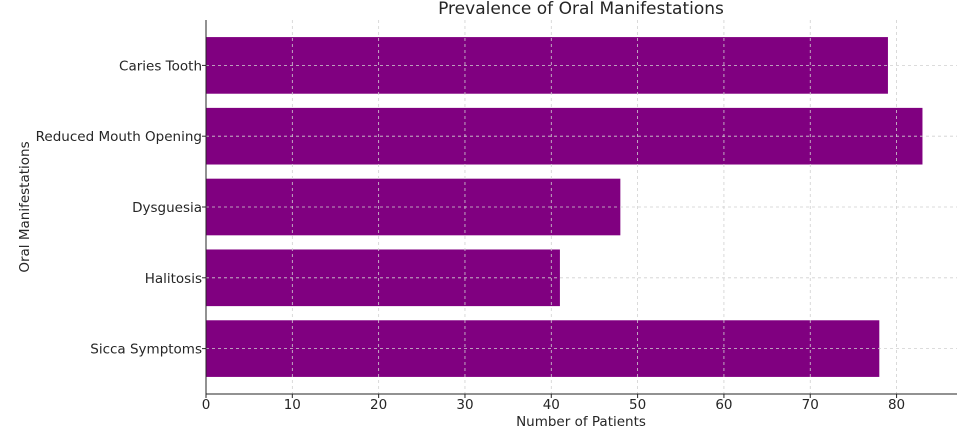 The width and height of the screenshot is (977, 435). I want to click on x-axis-label: Number of Patients, so click(581, 422).